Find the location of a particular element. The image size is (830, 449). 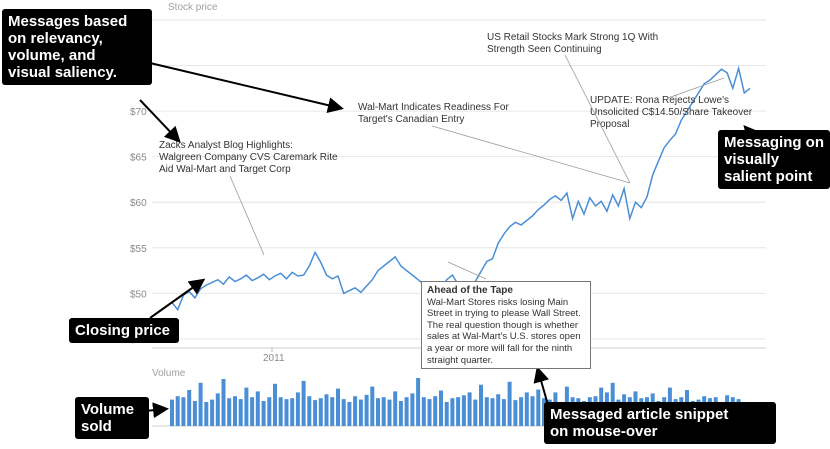

leader-zacks is located at coordinates (247, 215).